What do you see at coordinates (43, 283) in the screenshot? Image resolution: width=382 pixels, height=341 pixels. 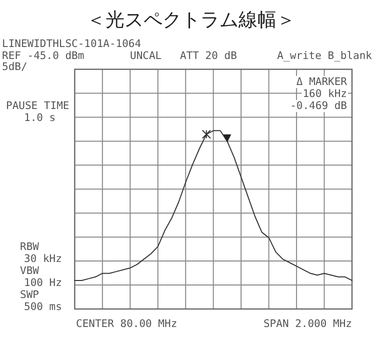 I see `text: 100 Hz` at bounding box center [43, 283].